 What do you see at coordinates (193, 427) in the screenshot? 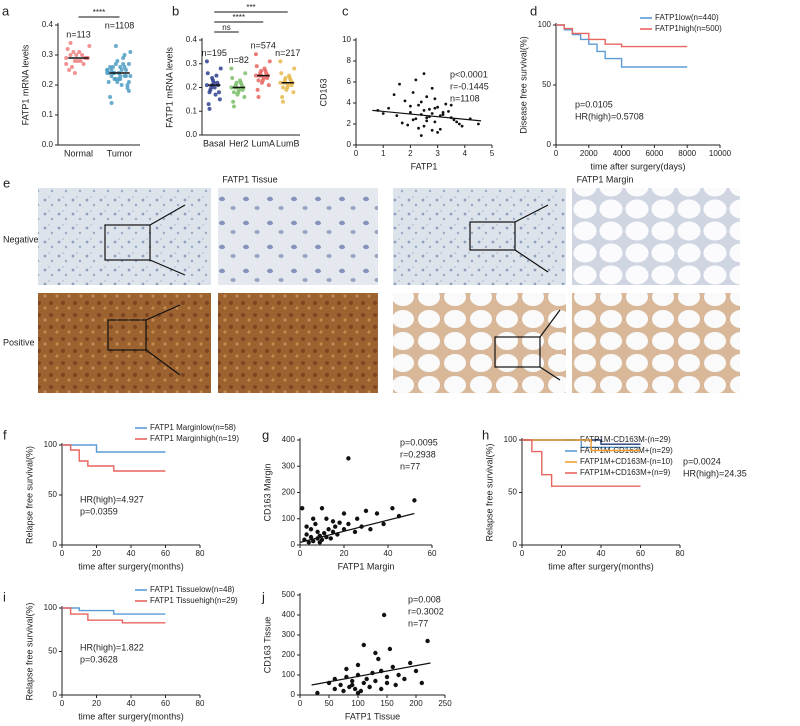
I see `legend-label: FATP1 Marginlow(n=58)` at bounding box center [193, 427].